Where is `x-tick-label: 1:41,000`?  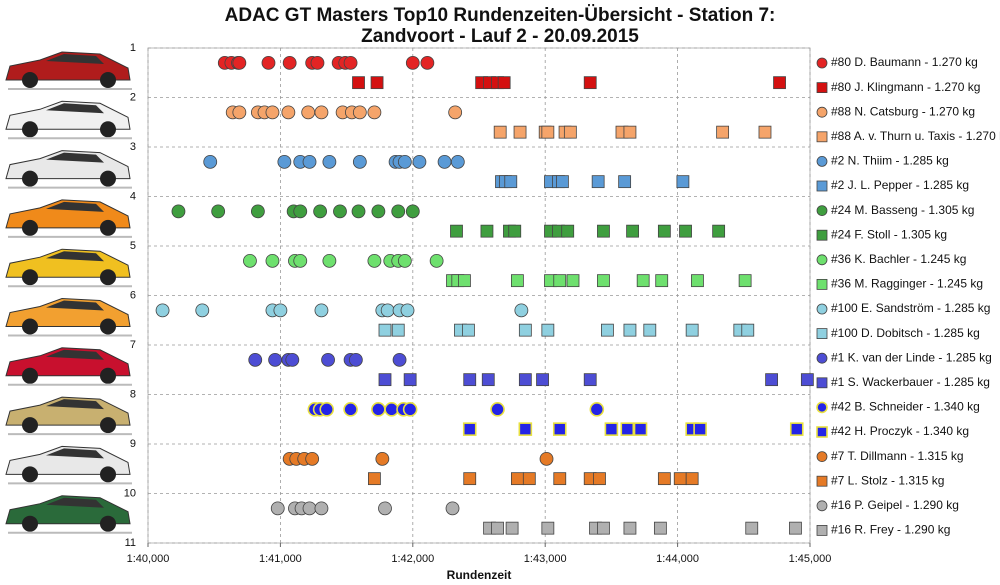
x-tick-label: 1:41,000 is located at coordinates (280, 559).